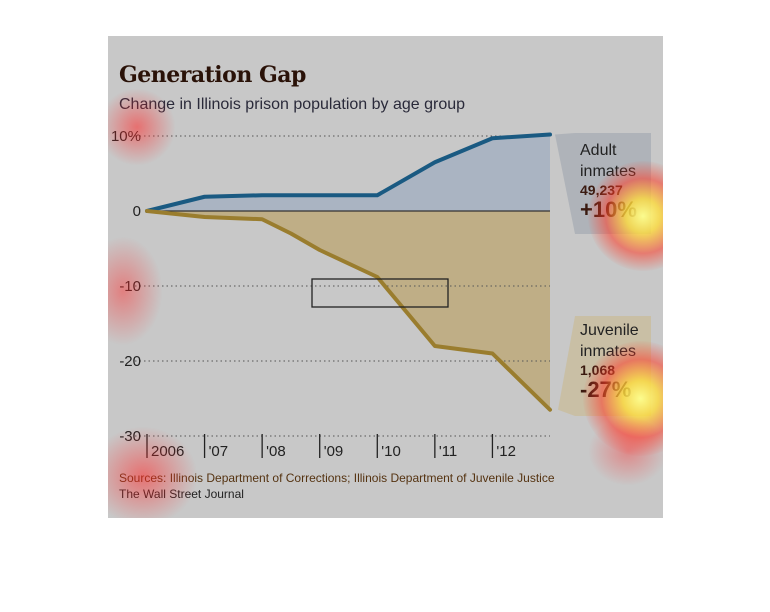  Describe the element at coordinates (609, 361) in the screenshot. I see `juvenile-annotation: Juvenile inmates 1,068 -27%` at that location.